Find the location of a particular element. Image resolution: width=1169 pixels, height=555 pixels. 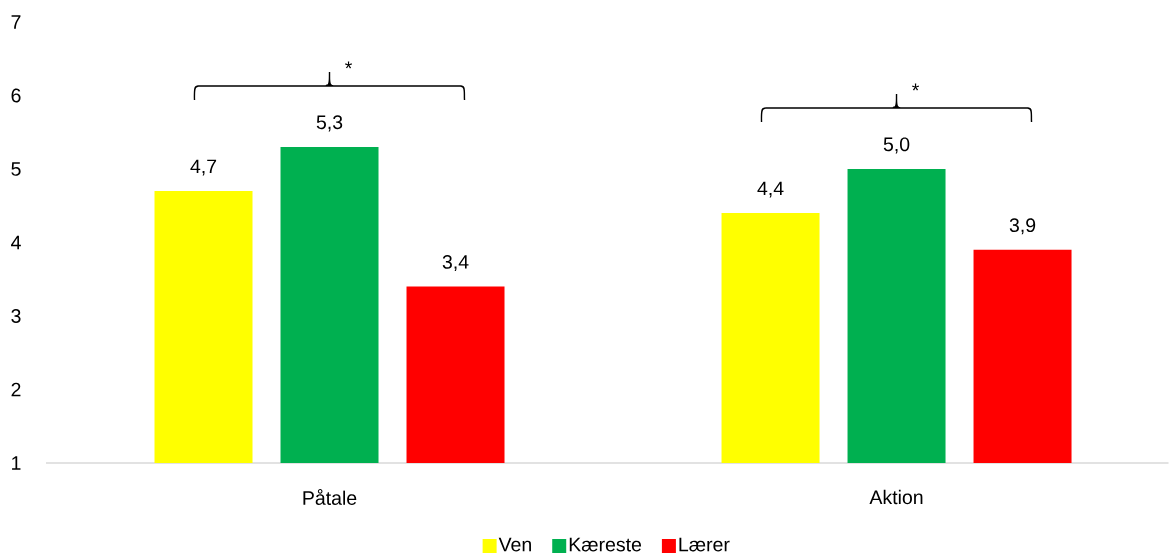

y-tick-label: 3 is located at coordinates (16, 316).